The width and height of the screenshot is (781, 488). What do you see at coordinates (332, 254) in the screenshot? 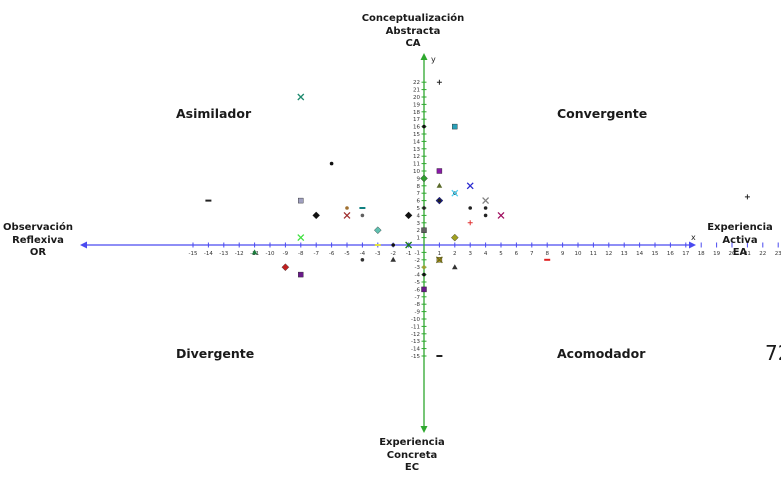
I see `x-tick-label: -6` at bounding box center [332, 254].